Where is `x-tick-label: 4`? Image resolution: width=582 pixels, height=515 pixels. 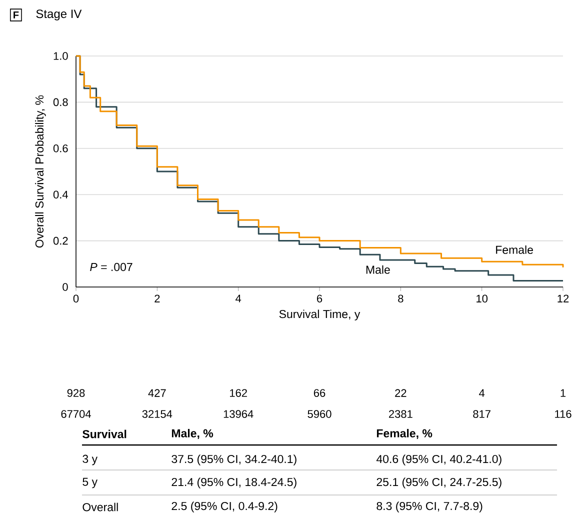
x-tick-label: 4 is located at coordinates (239, 298).